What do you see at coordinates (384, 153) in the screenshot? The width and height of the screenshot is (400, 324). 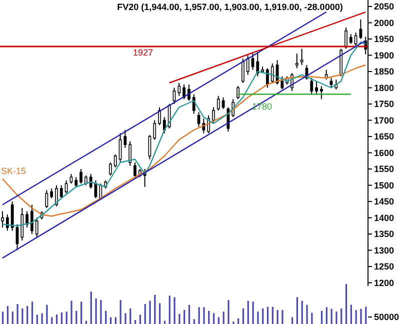 I see `y-tick-label: 1600` at bounding box center [384, 153].